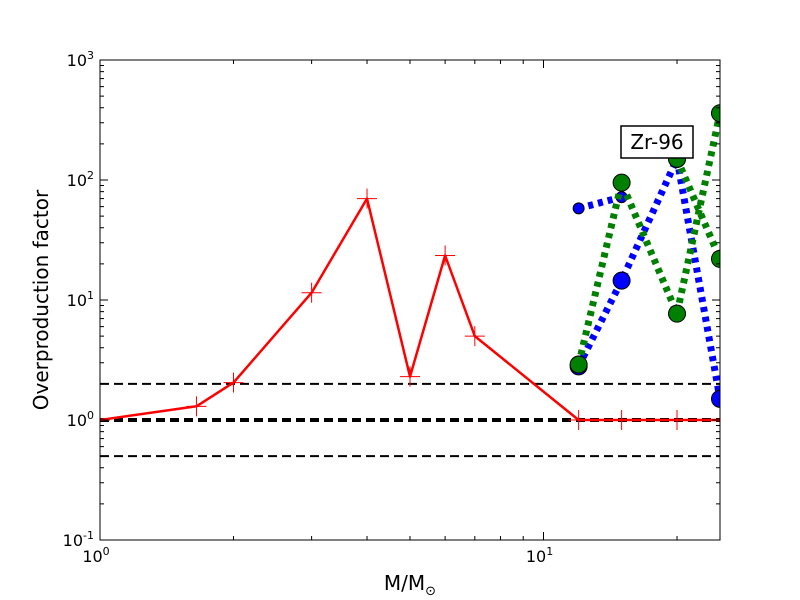 The width and height of the screenshot is (800, 600). I want to click on annotation-label: Zr-96, so click(656, 142).